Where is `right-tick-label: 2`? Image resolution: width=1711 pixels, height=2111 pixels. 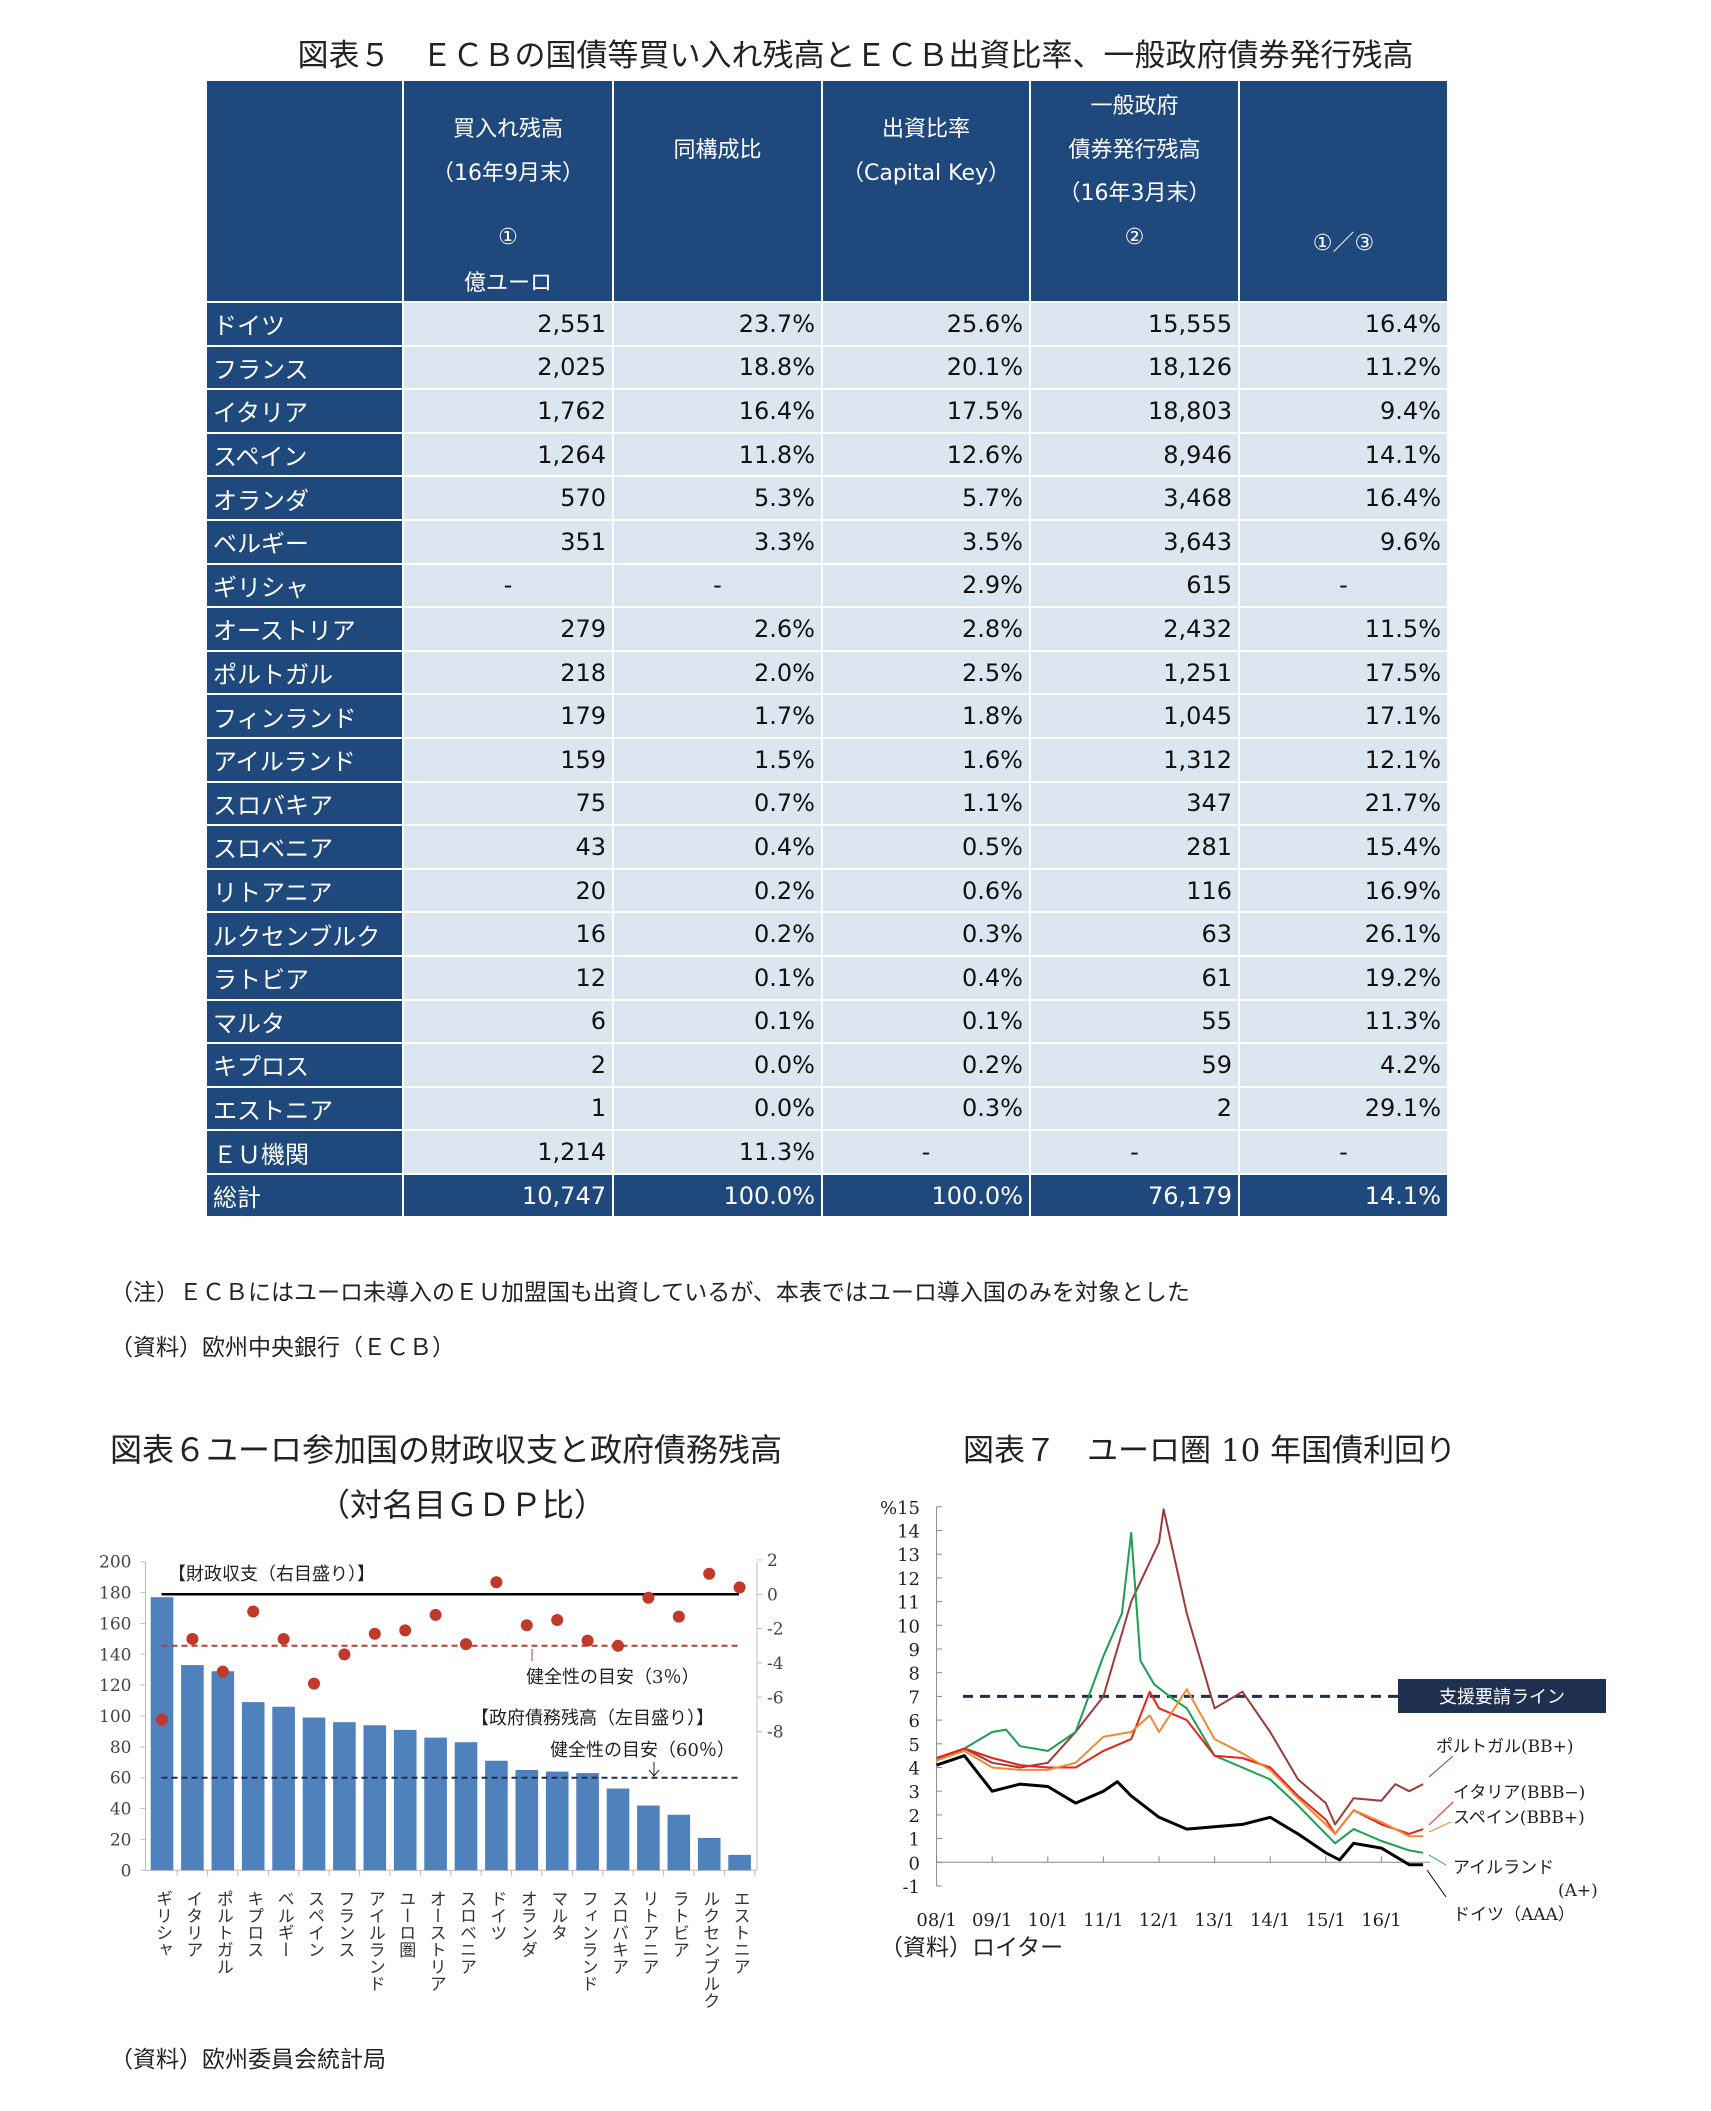 right-tick-label: 2 is located at coordinates (772, 1561).